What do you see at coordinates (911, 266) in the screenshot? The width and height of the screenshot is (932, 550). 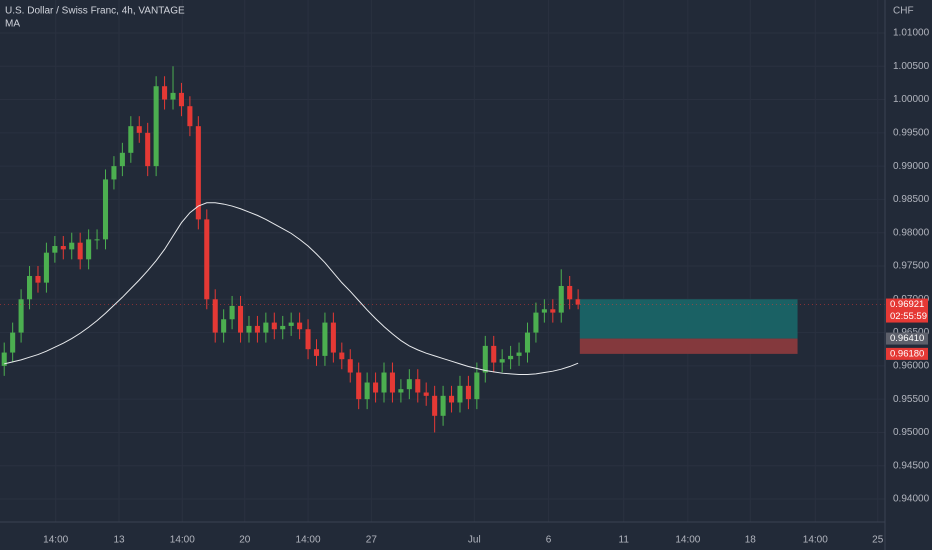 I see `y-tick-label: 0.97500` at bounding box center [911, 266].